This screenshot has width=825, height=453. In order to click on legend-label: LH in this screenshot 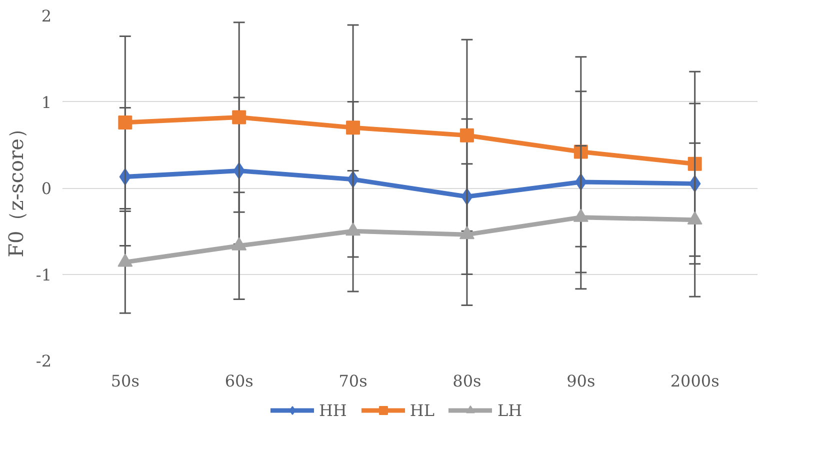, I will do `click(509, 410)`.